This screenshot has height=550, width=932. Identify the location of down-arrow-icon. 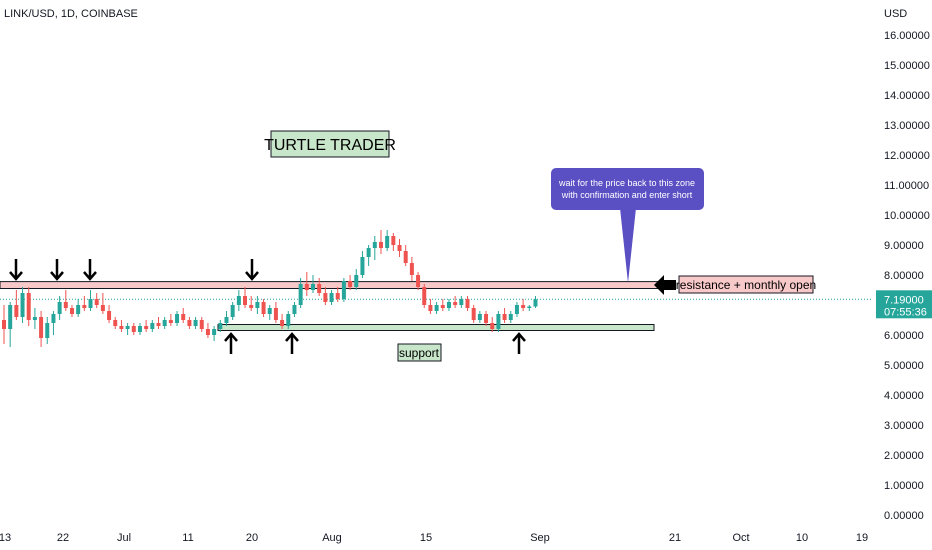
(57, 270).